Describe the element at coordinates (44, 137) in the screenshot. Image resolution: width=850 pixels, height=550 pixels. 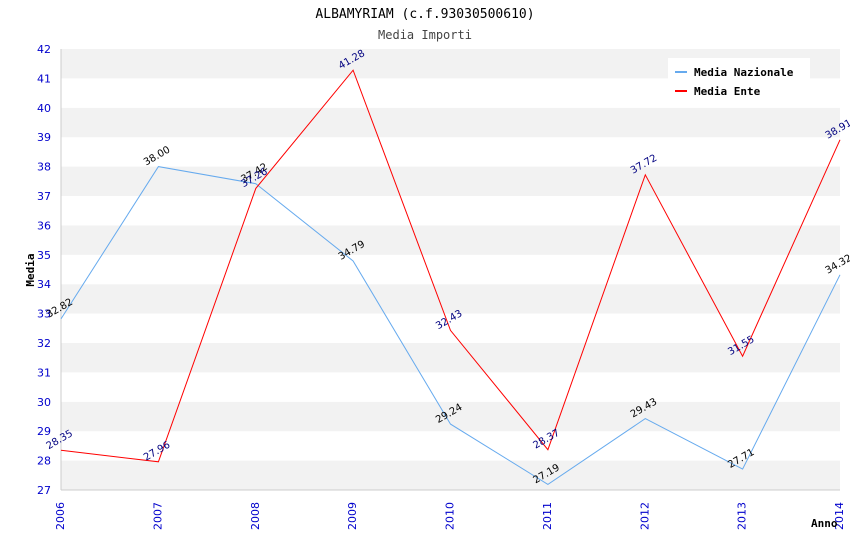
I see `y-tick-label: 39` at that location.